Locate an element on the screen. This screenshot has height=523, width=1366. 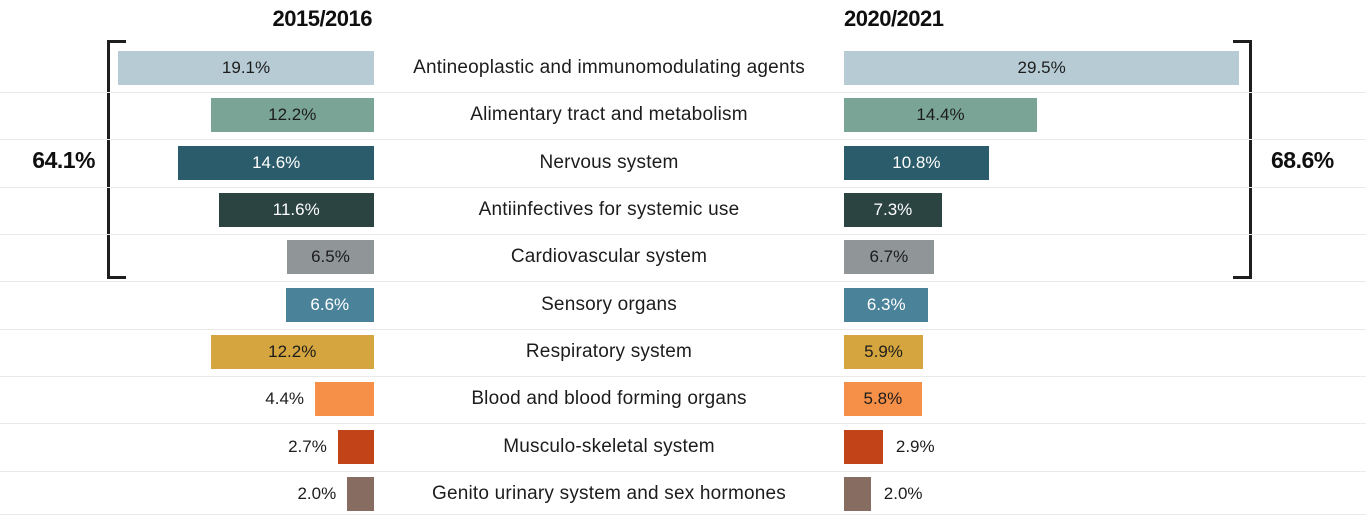
column-title-2015-2016: 2015/2016 is located at coordinates (322, 18).